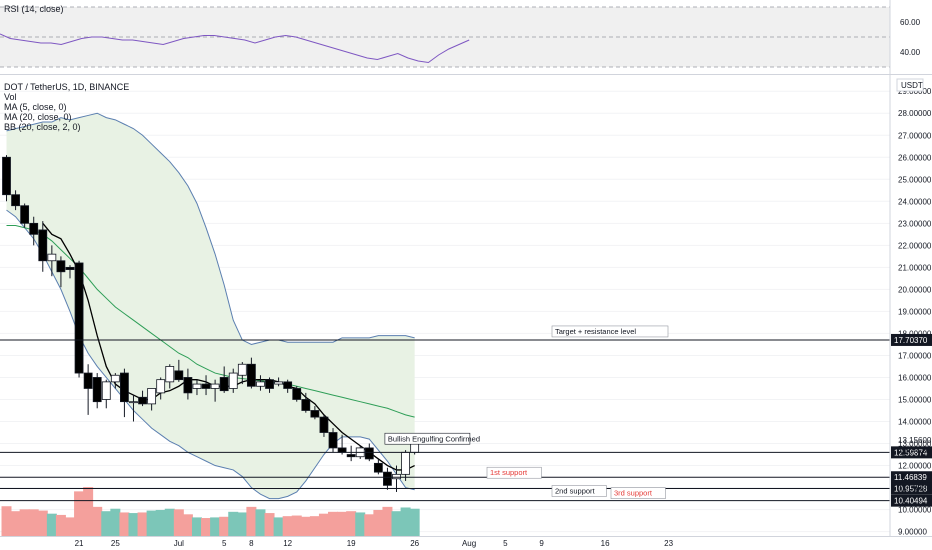  What do you see at coordinates (911, 501) in the screenshot?
I see `level-price-label: 10.40494` at bounding box center [911, 501].